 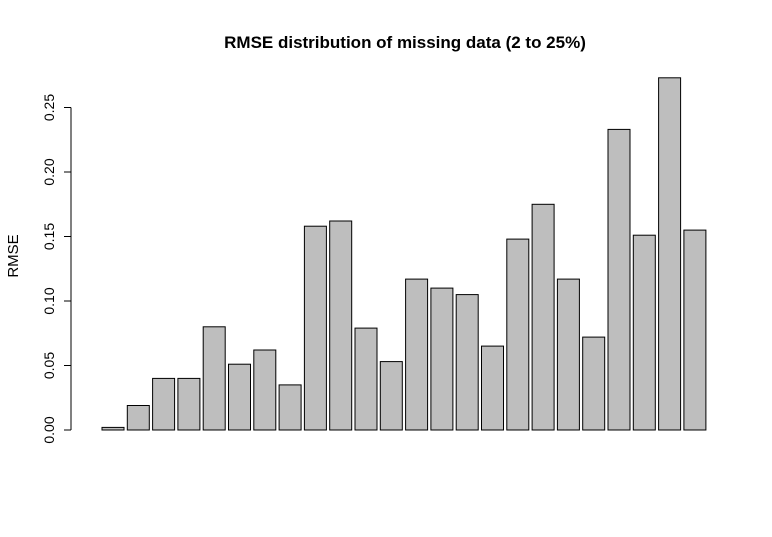 I want to click on y-tick-label: 0.10, so click(x=49, y=300).